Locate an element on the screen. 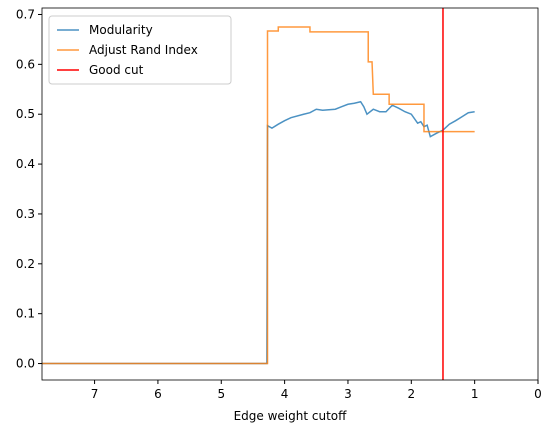  x-tick-label: 5 is located at coordinates (221, 394).